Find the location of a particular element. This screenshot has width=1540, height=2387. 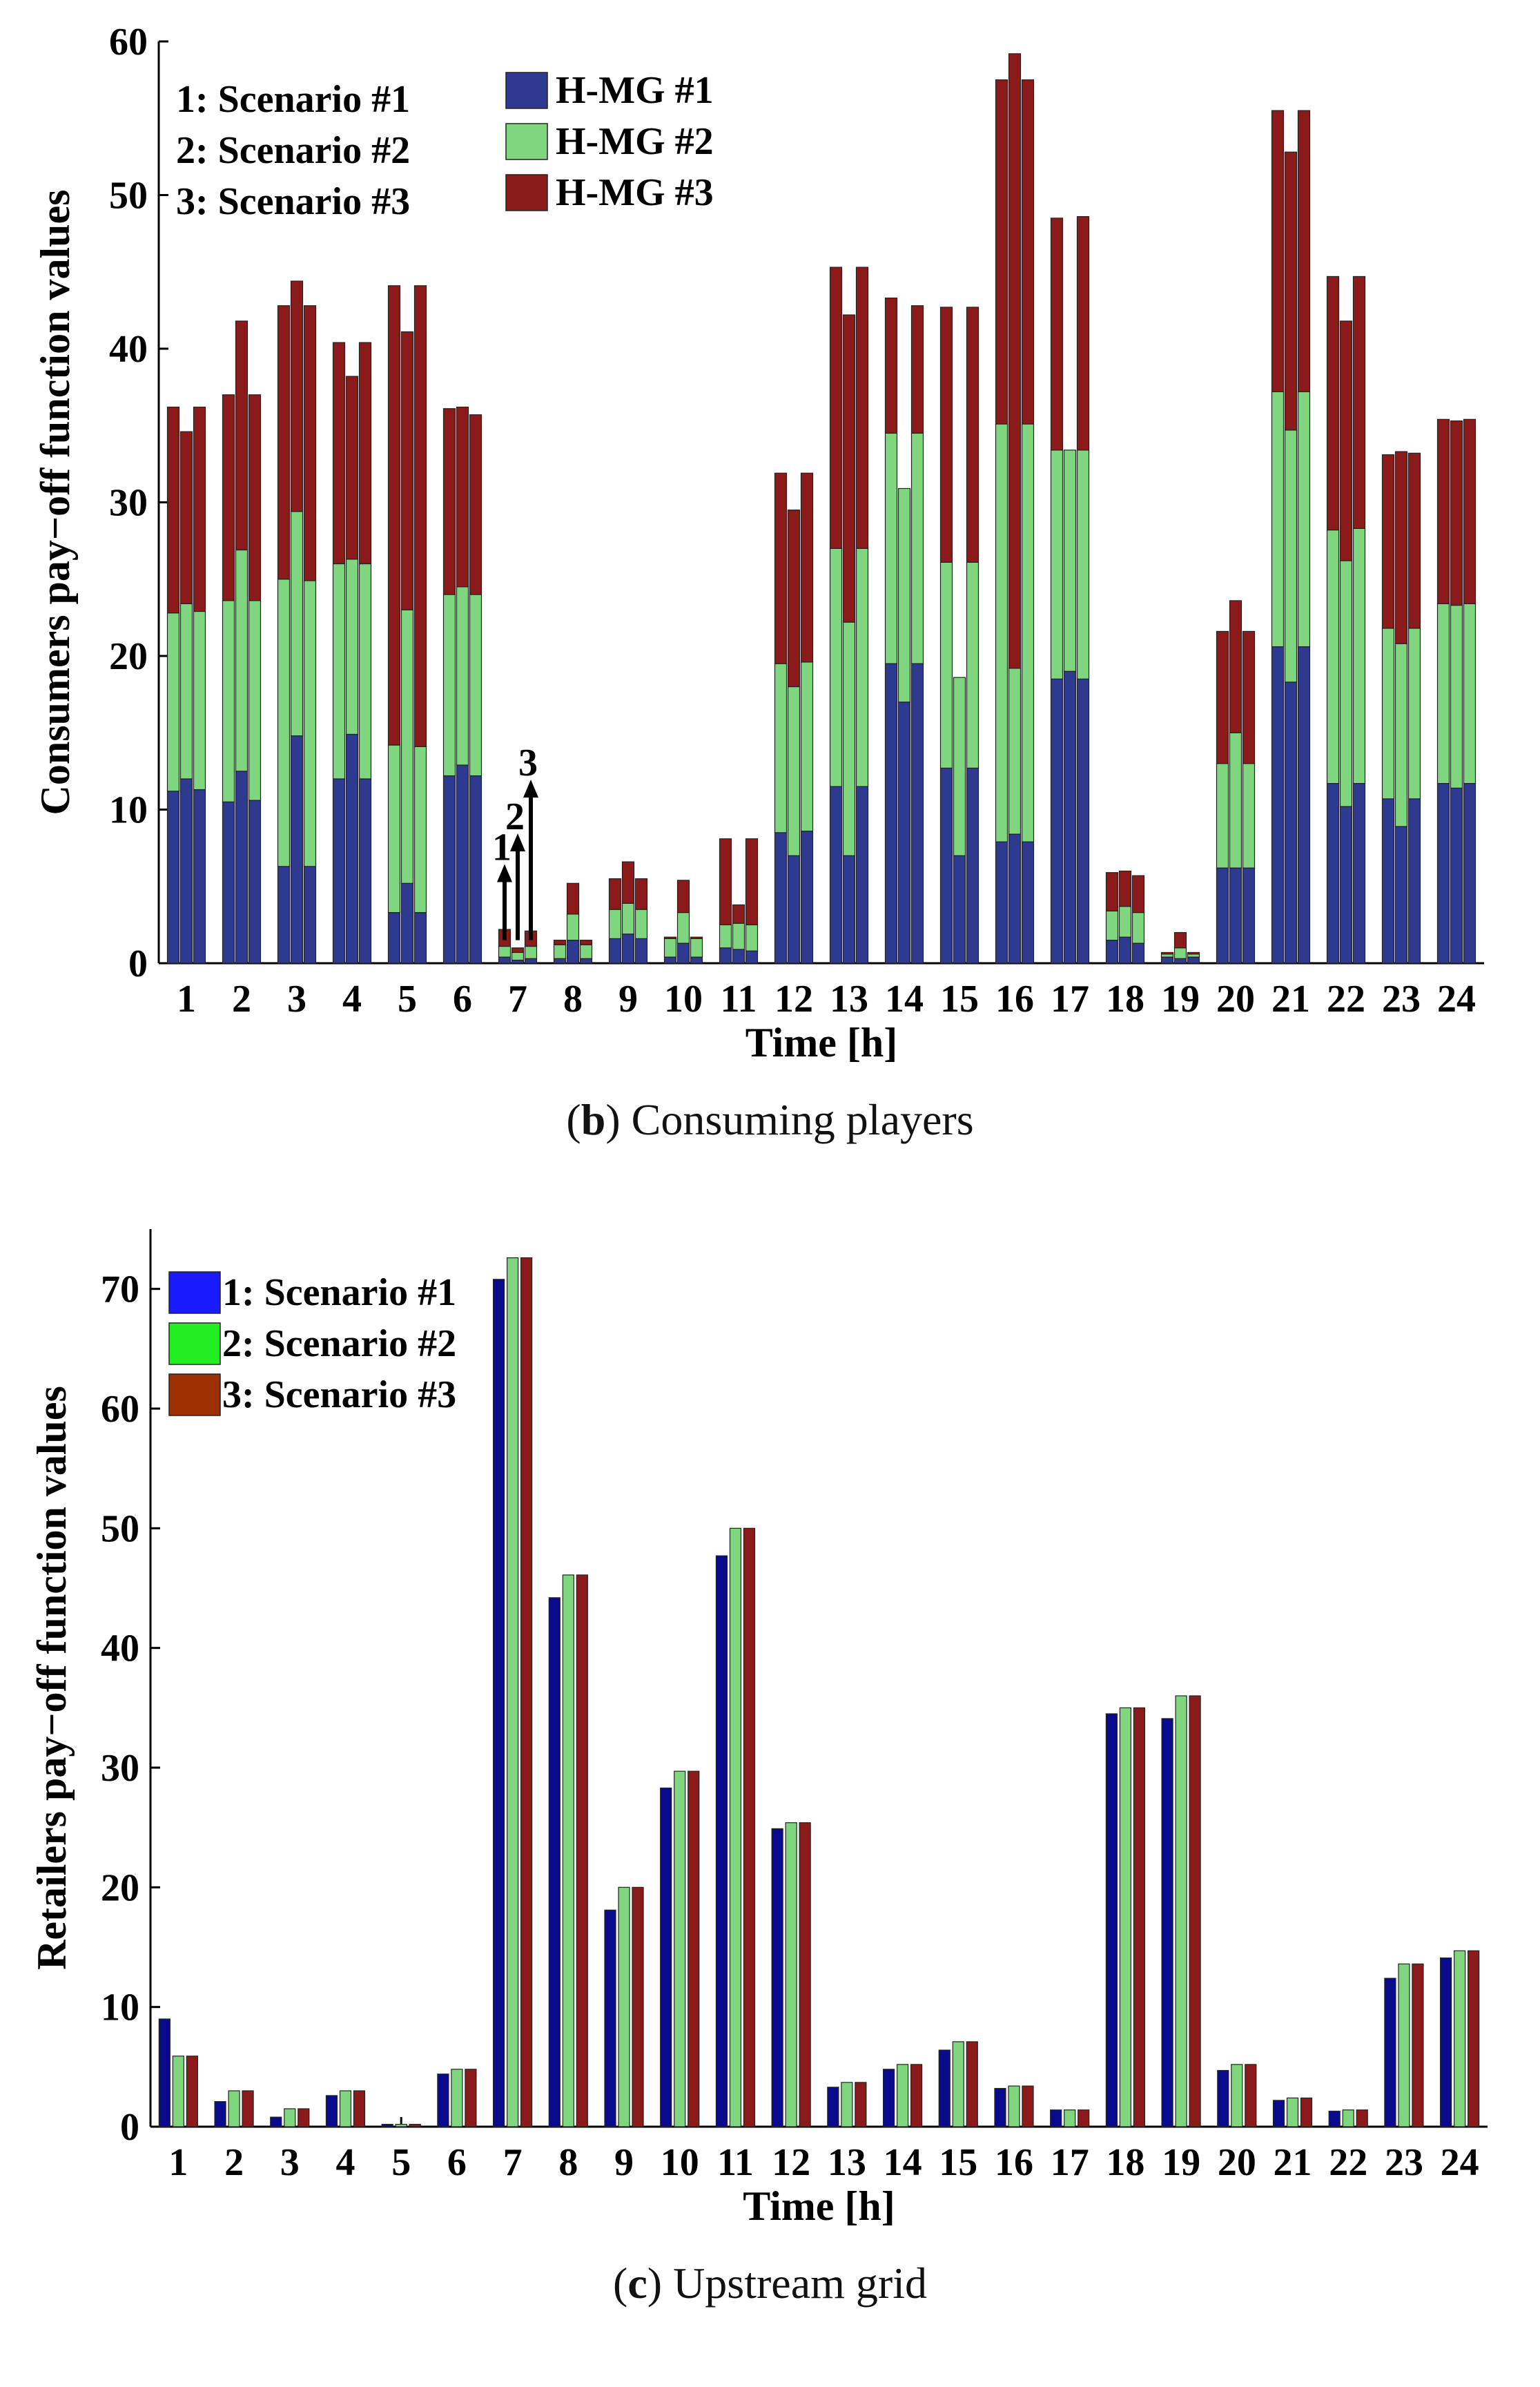

caption-b-text: Consuming players is located at coordinates (802, 1120).